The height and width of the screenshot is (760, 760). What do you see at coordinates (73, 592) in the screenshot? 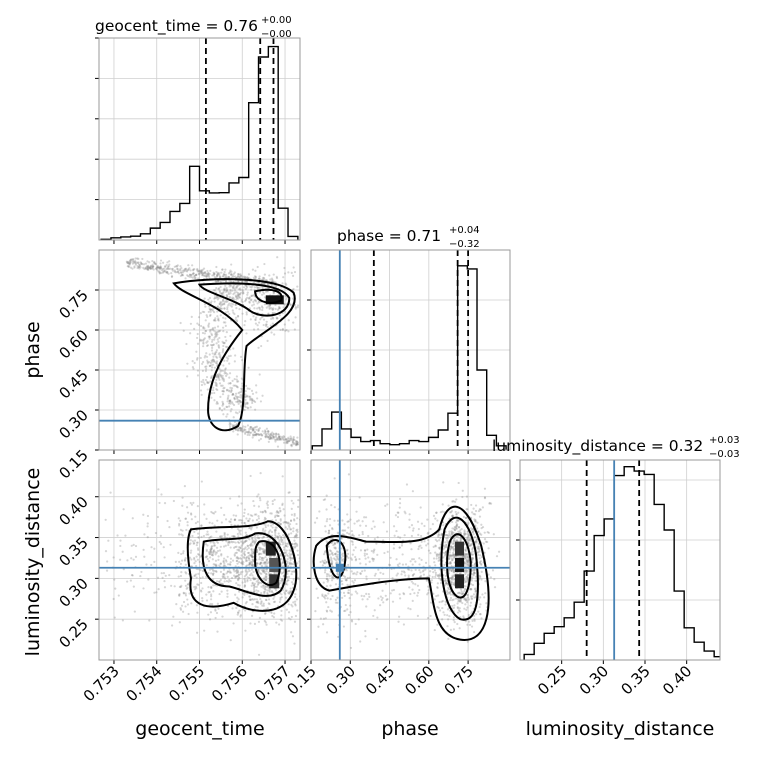
I see `y-tick-label: 0.30` at bounding box center [73, 592].